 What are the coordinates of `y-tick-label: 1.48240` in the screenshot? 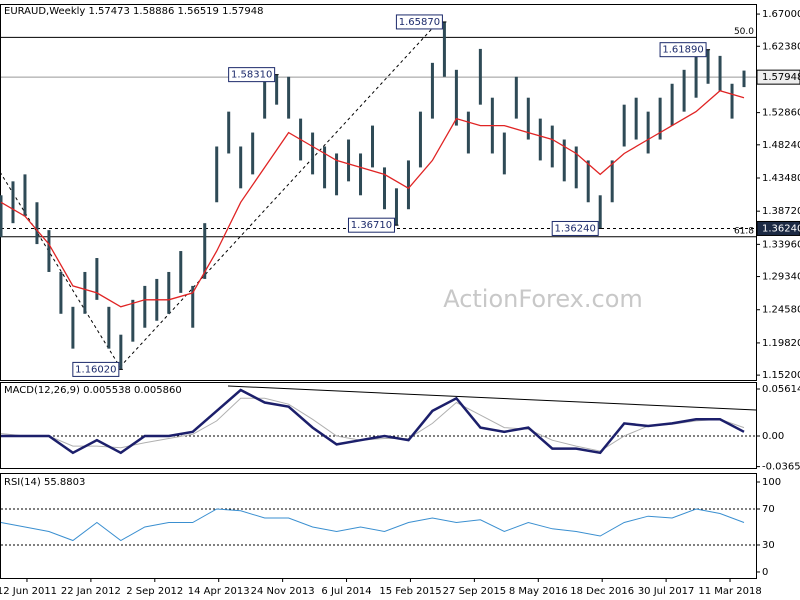 It's located at (781, 145).